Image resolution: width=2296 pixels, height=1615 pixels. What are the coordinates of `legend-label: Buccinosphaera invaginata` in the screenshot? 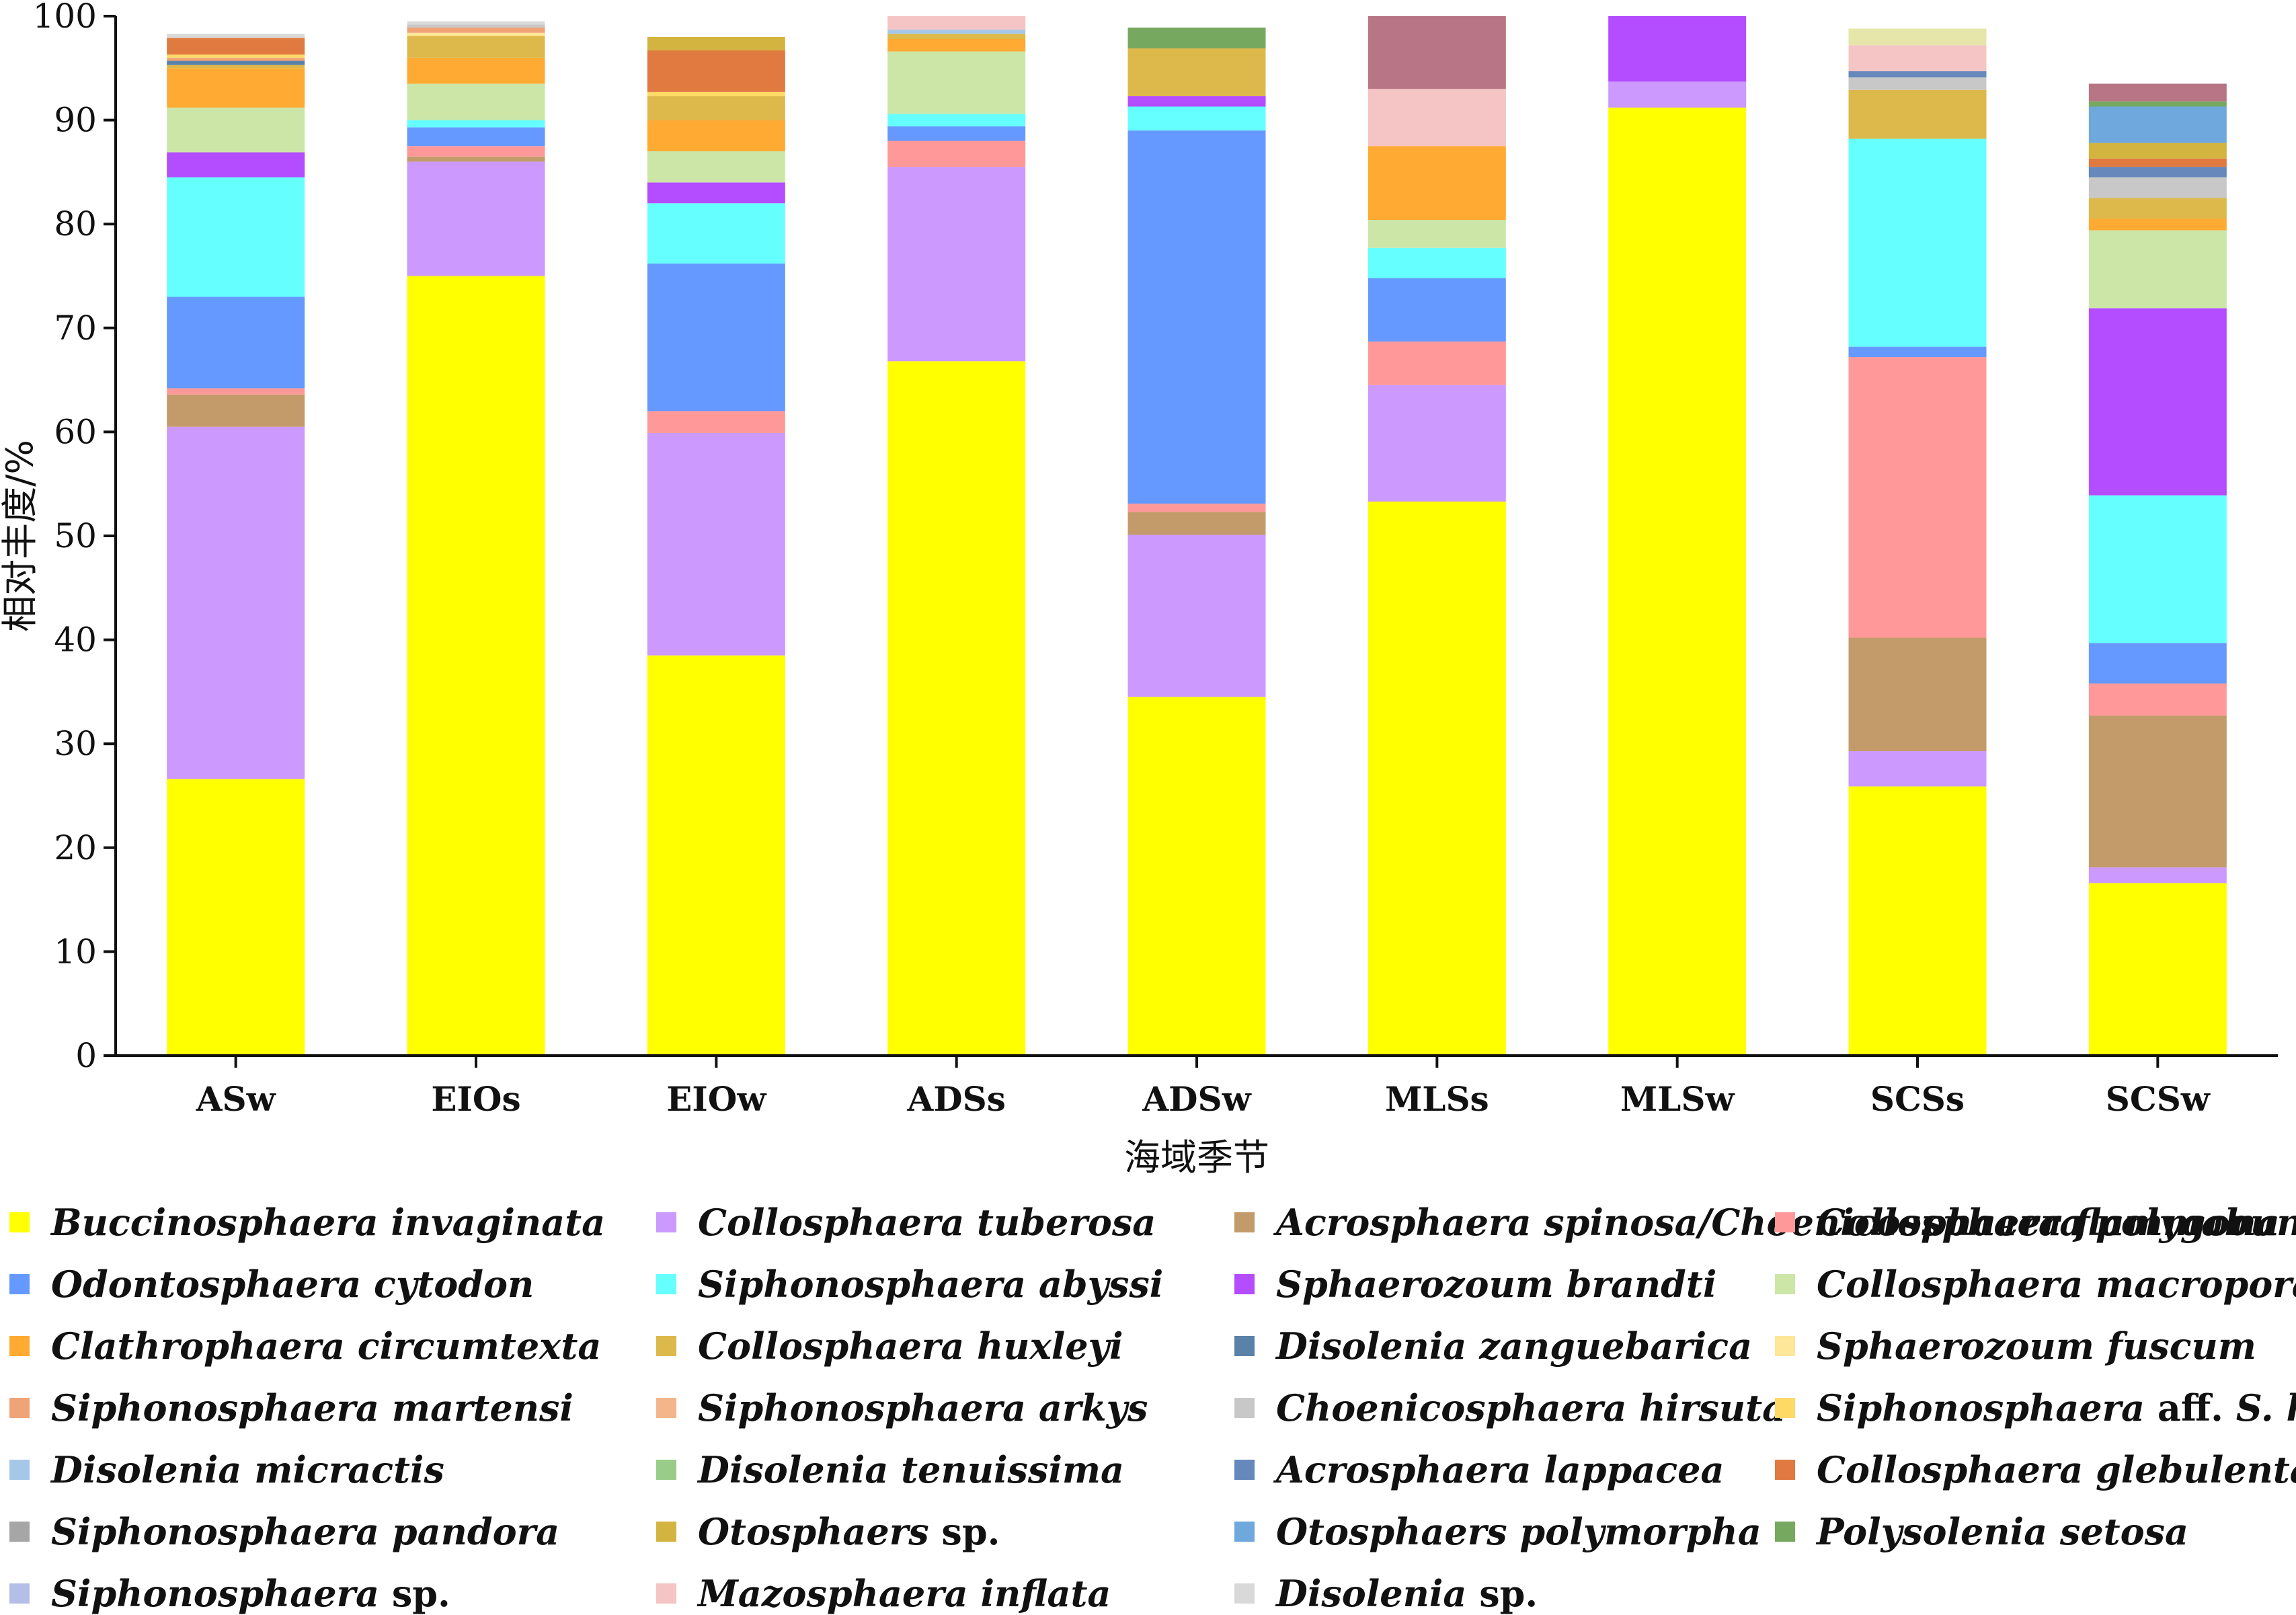 It's located at (327, 1222).